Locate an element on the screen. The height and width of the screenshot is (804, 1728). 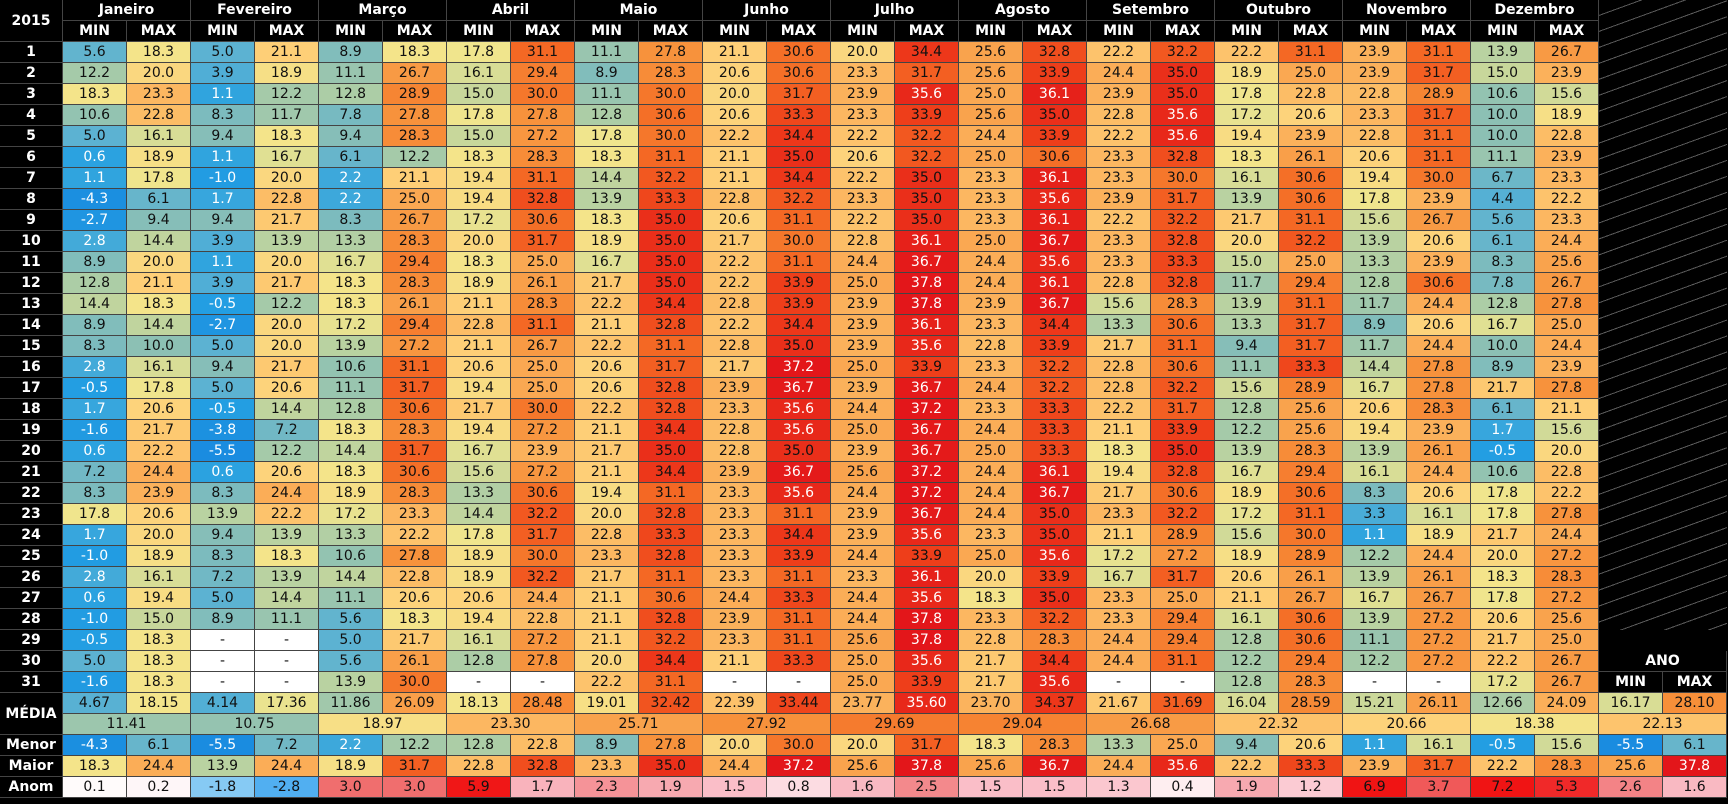
temp-cell: 27.8 is located at coordinates (1567, 304).